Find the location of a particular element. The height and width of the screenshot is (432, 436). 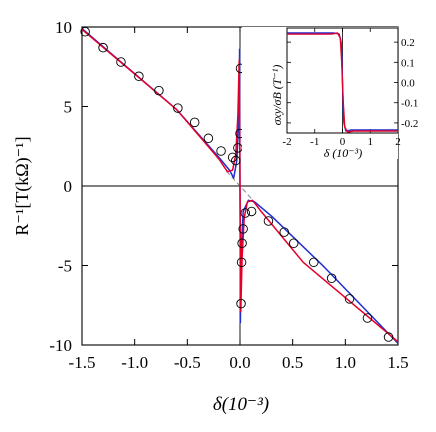

inset-y-axis-label: σxy/σB (T⁻¹) is located at coordinates (277, 95).